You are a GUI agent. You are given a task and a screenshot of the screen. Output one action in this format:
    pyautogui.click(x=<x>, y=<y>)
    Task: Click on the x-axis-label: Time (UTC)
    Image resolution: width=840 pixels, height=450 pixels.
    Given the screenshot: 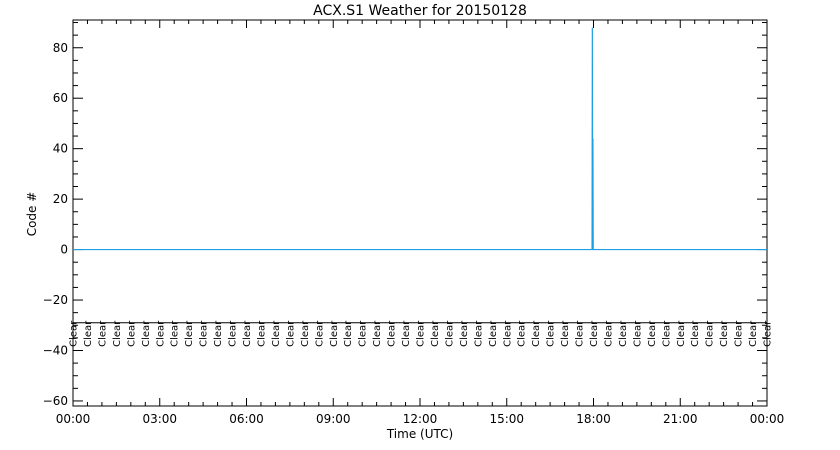 What is the action you would take?
    pyautogui.click(x=419, y=434)
    